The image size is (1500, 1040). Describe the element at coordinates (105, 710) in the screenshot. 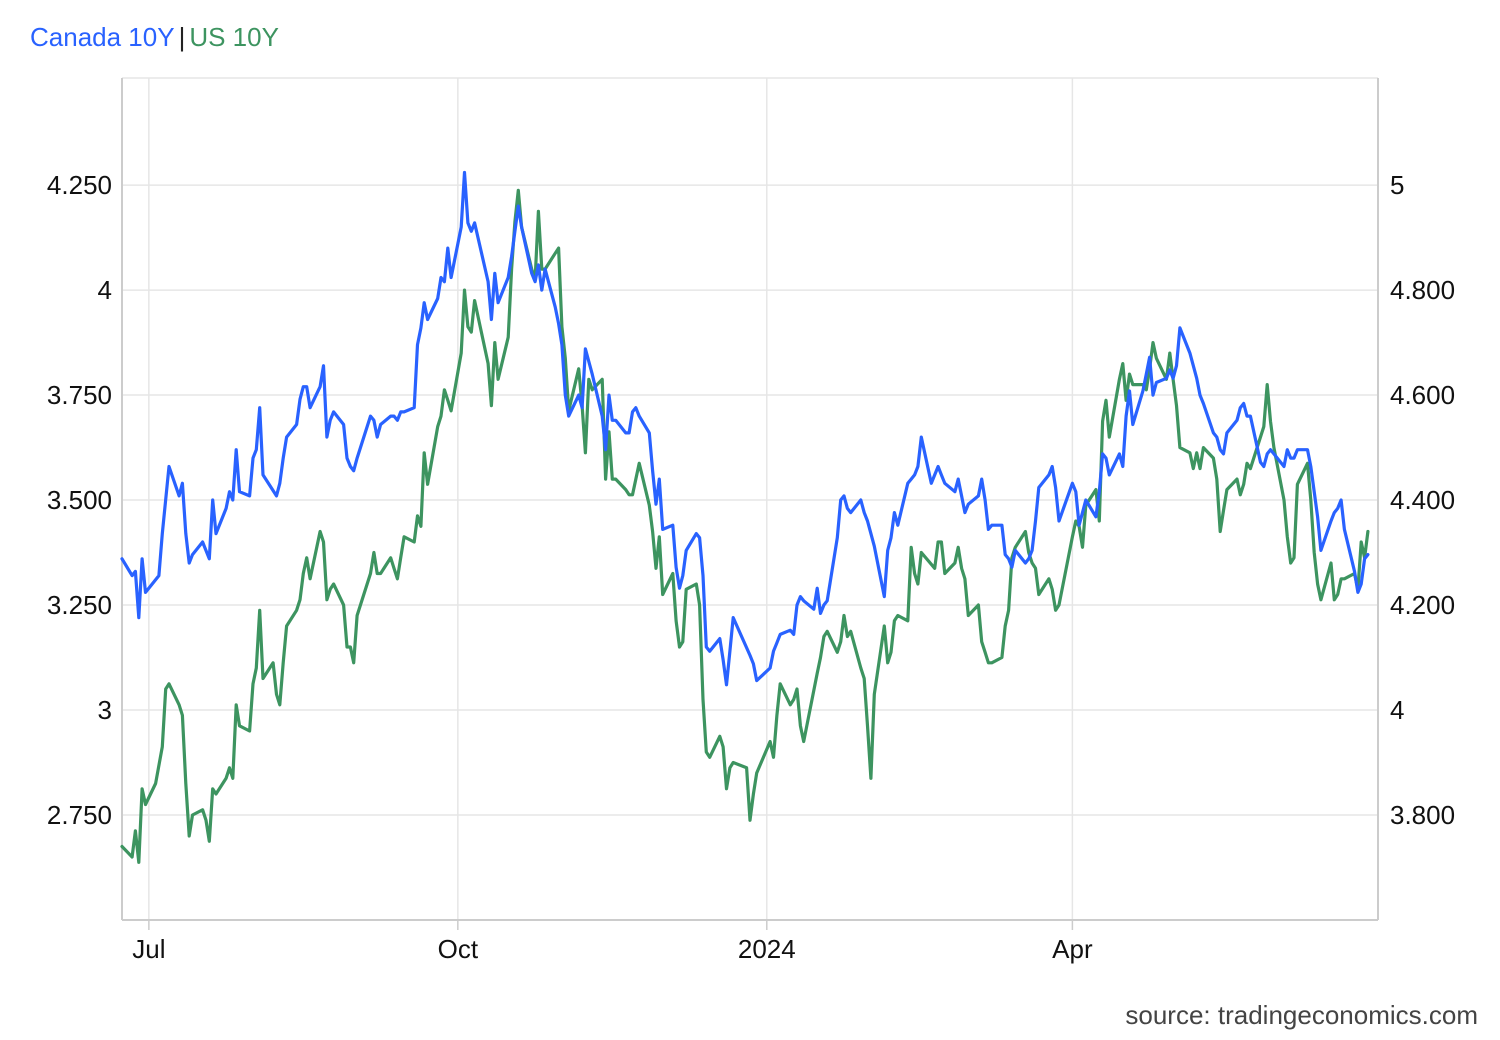

I see `y-left-tick-label: 3` at that location.